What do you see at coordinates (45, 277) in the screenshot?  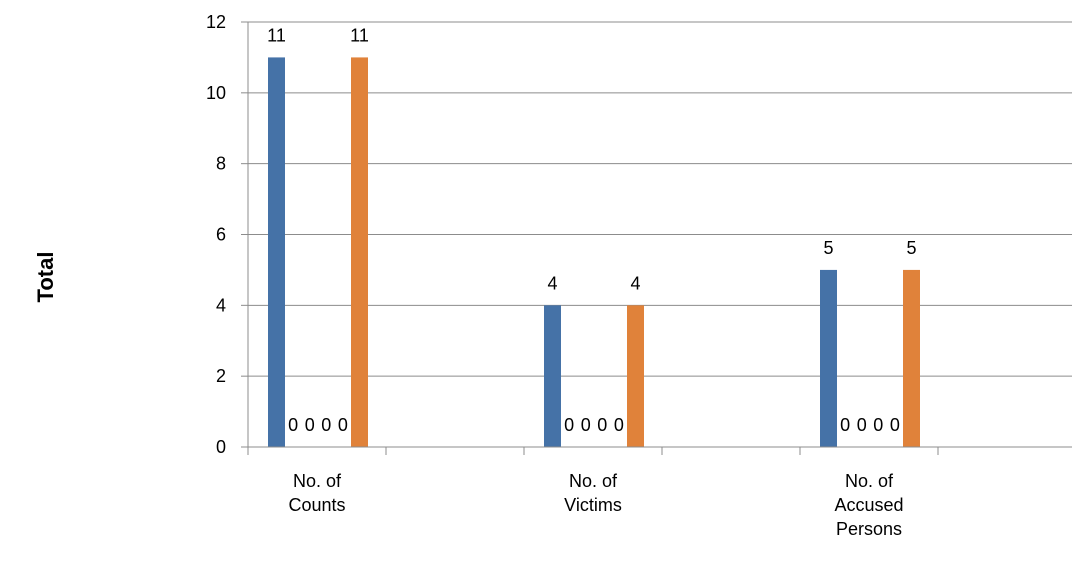 I see `y-axis-title: Total` at bounding box center [45, 277].